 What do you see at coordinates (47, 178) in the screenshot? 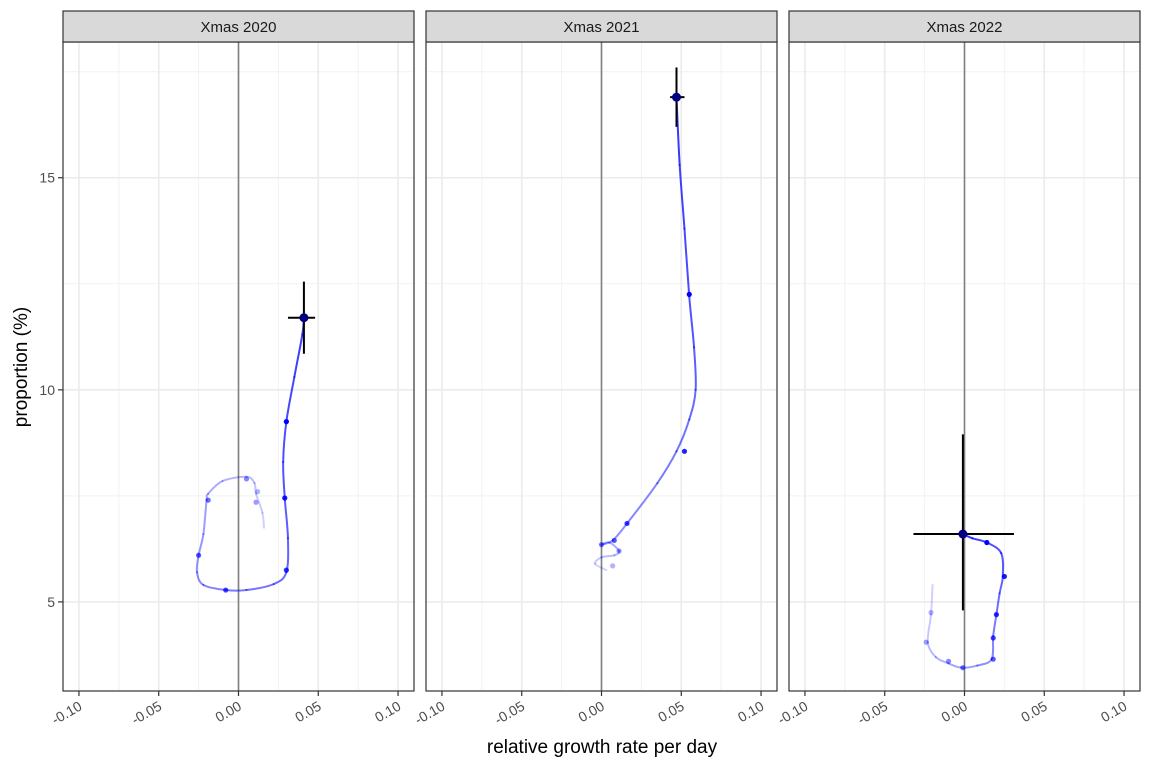
I see `y-tick-label: 15` at bounding box center [47, 178].